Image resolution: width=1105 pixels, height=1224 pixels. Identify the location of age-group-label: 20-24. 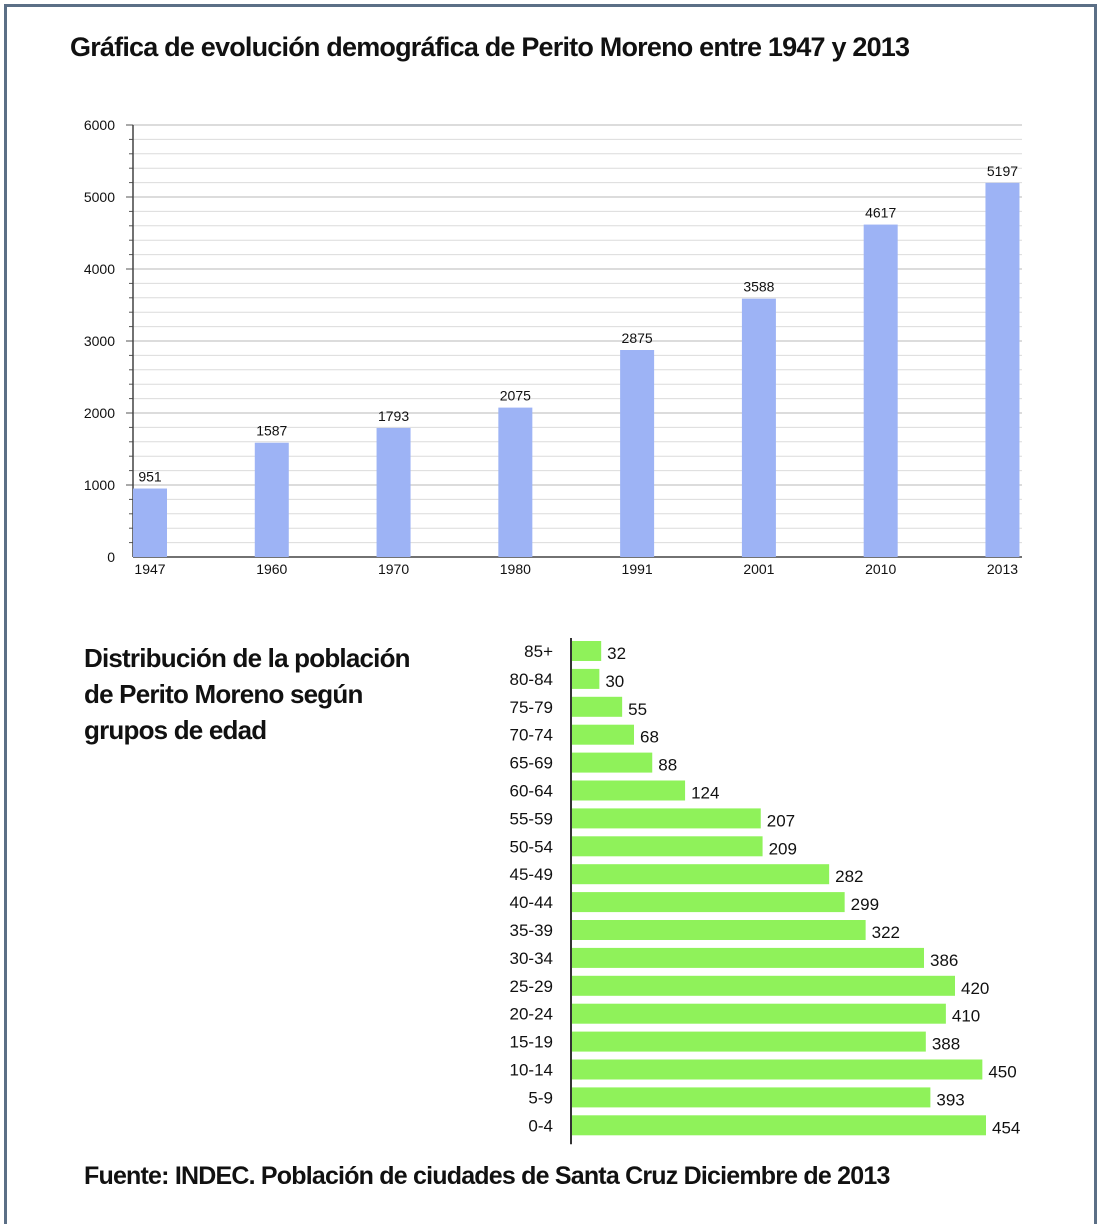
(531, 1014).